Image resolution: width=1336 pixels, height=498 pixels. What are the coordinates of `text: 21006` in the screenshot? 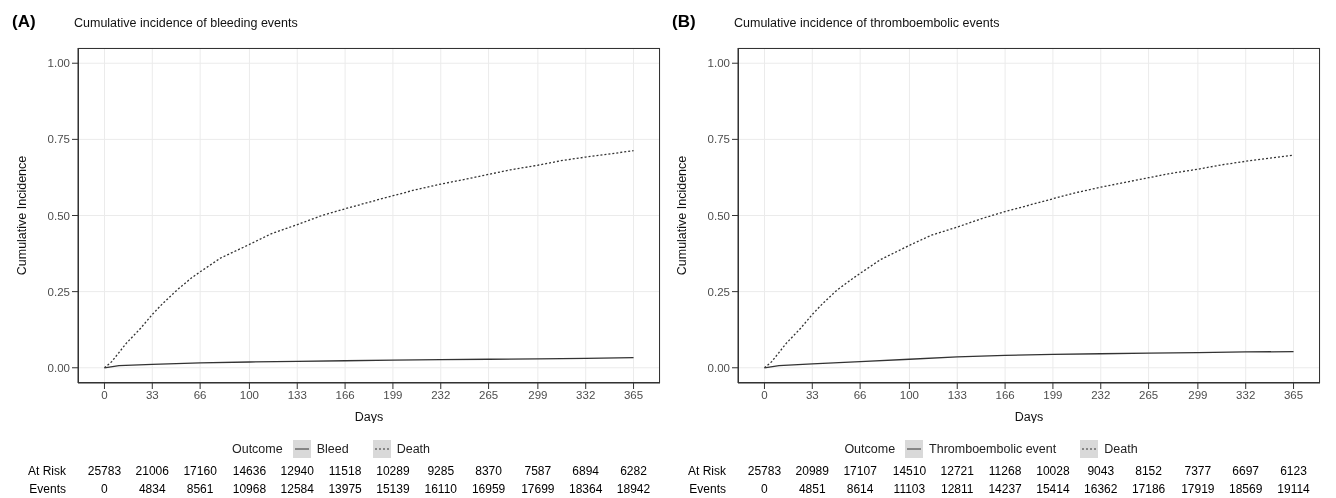 It's located at (152, 471).